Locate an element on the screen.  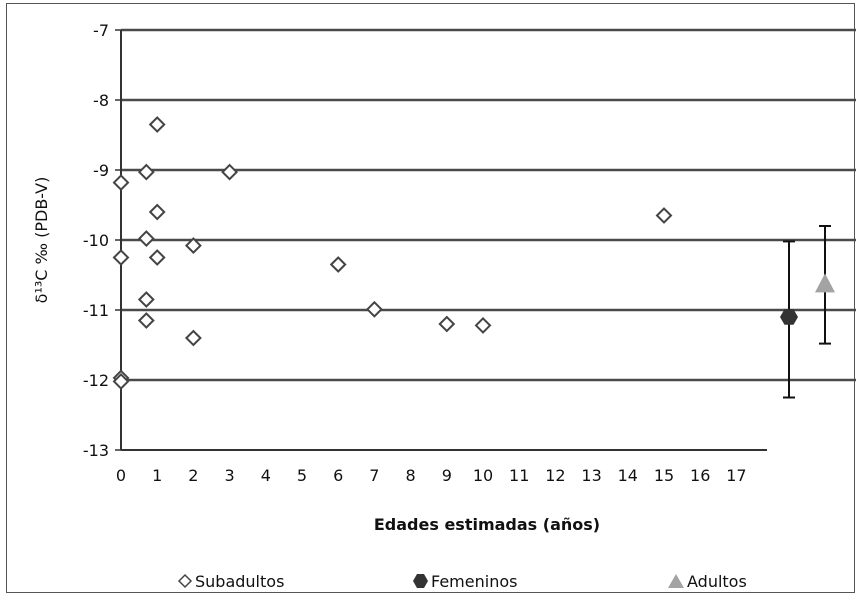
y-tick-label: -9 is located at coordinates (101, 170).